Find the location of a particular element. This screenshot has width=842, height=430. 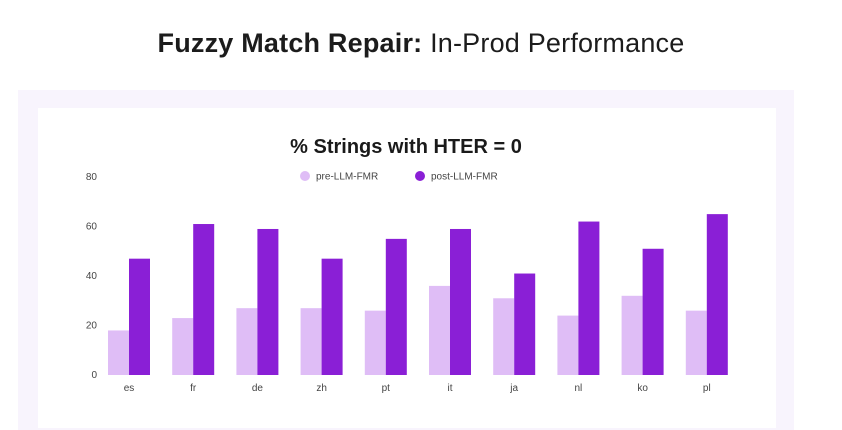

x-tick-label: es is located at coordinates (129, 388).